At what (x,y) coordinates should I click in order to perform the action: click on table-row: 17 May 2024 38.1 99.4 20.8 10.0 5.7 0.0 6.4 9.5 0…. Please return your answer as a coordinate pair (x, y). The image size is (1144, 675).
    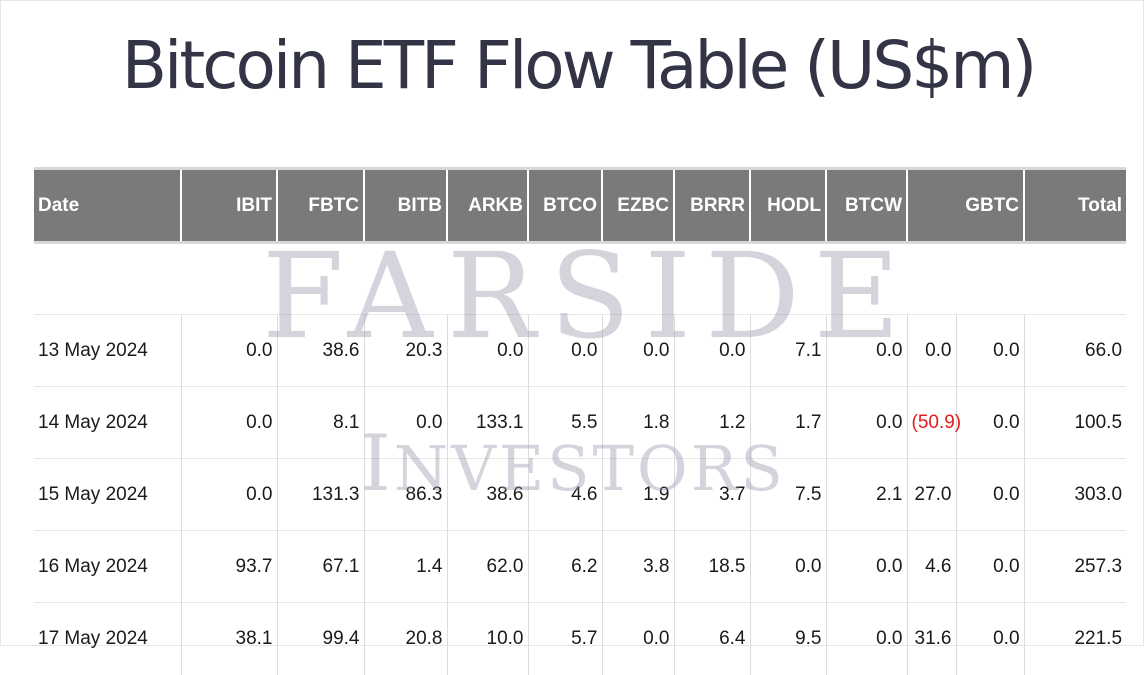
    Looking at the image, I should click on (580, 638).